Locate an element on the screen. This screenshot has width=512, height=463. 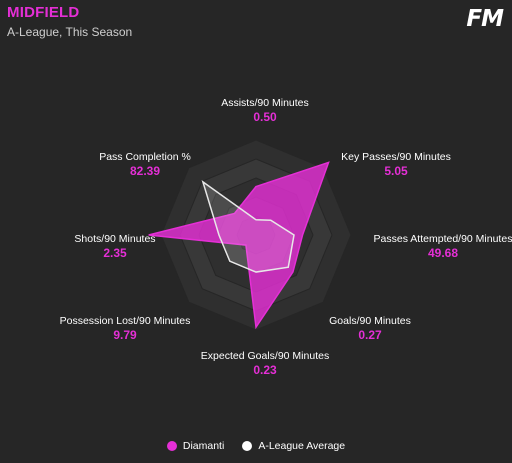
axis-value-7: 82.39 is located at coordinates (145, 171).